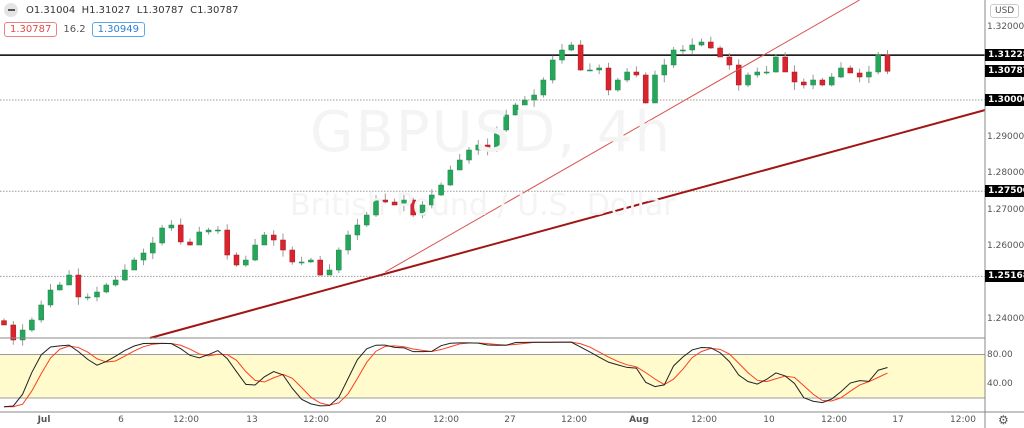  I want to click on time-tick-label: 27, so click(510, 420).